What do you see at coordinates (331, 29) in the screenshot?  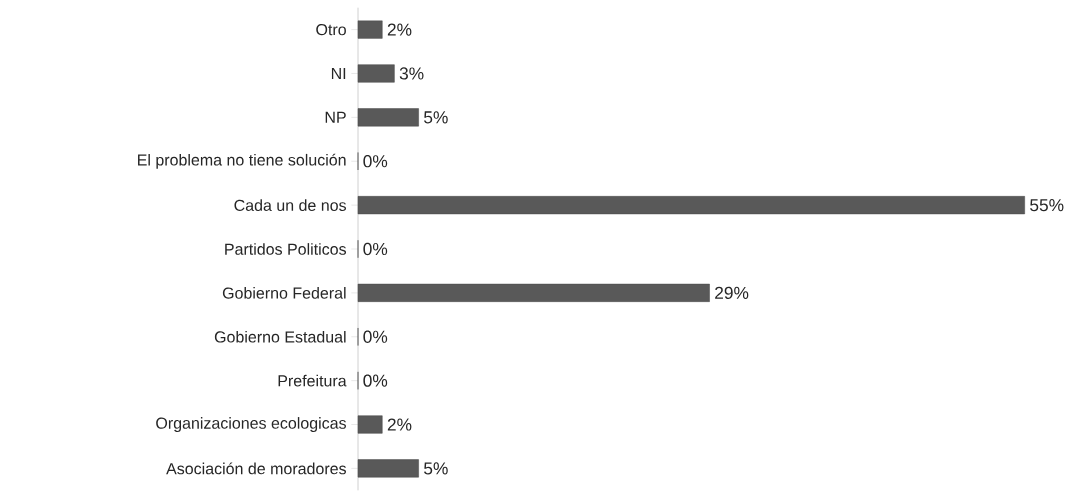 I see `y-tick-label: Otro` at bounding box center [331, 29].